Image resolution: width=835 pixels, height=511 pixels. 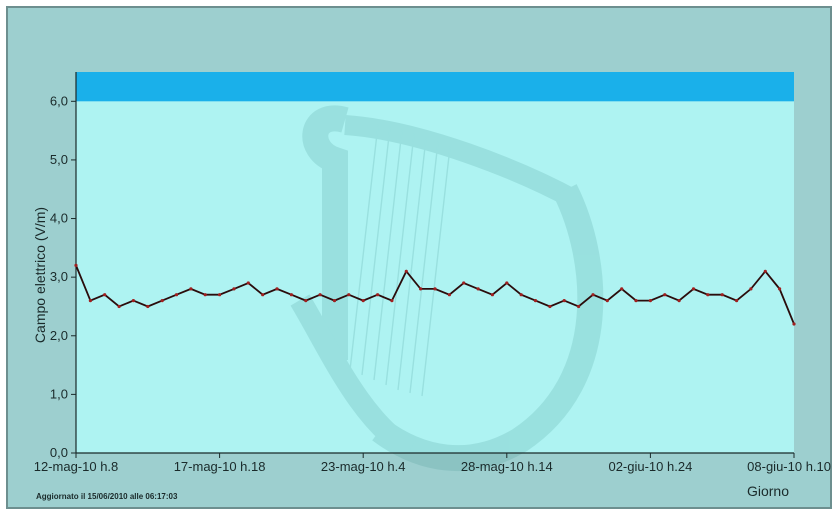 What do you see at coordinates (59, 159) in the screenshot?
I see `y-tick-label: 5,0` at bounding box center [59, 159].